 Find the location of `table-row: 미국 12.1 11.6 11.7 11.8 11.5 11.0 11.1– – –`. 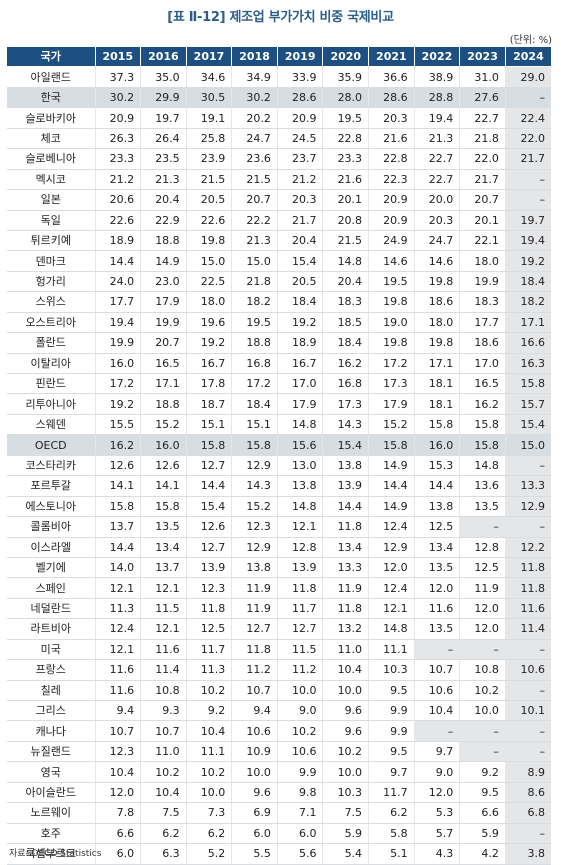

table-row: 미국 12.1 11.6 11.7 11.8 11.5 11.0 11.1– – – is located at coordinates (279, 650).